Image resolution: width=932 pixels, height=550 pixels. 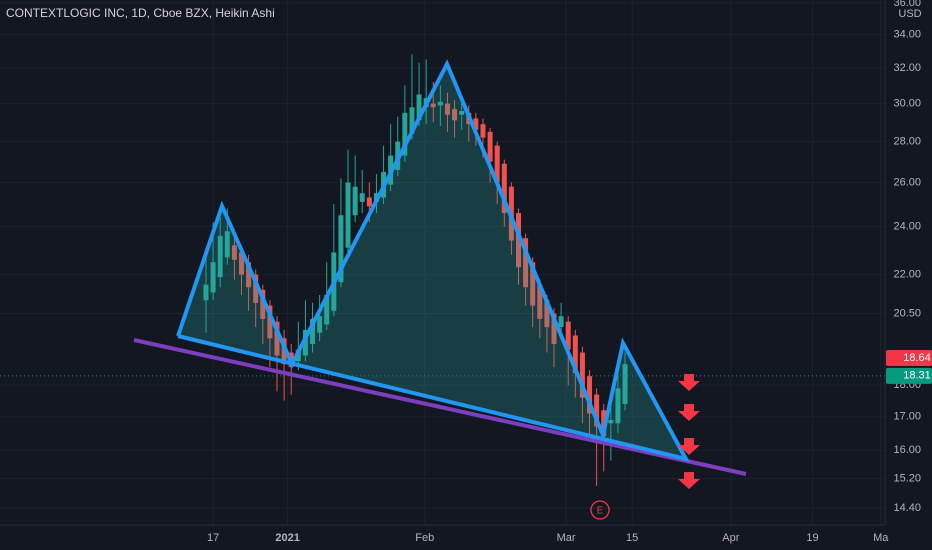 I want to click on y-tick-label: 24.00, so click(x=907, y=227).